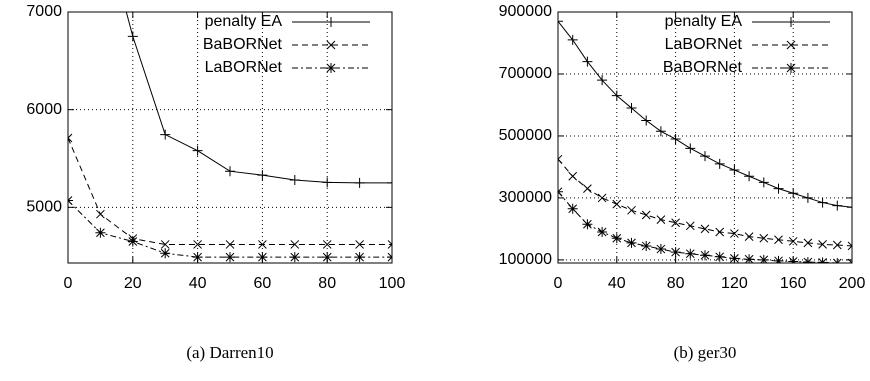  What do you see at coordinates (525, 259) in the screenshot?
I see `y-tick-label: 100000` at bounding box center [525, 259].